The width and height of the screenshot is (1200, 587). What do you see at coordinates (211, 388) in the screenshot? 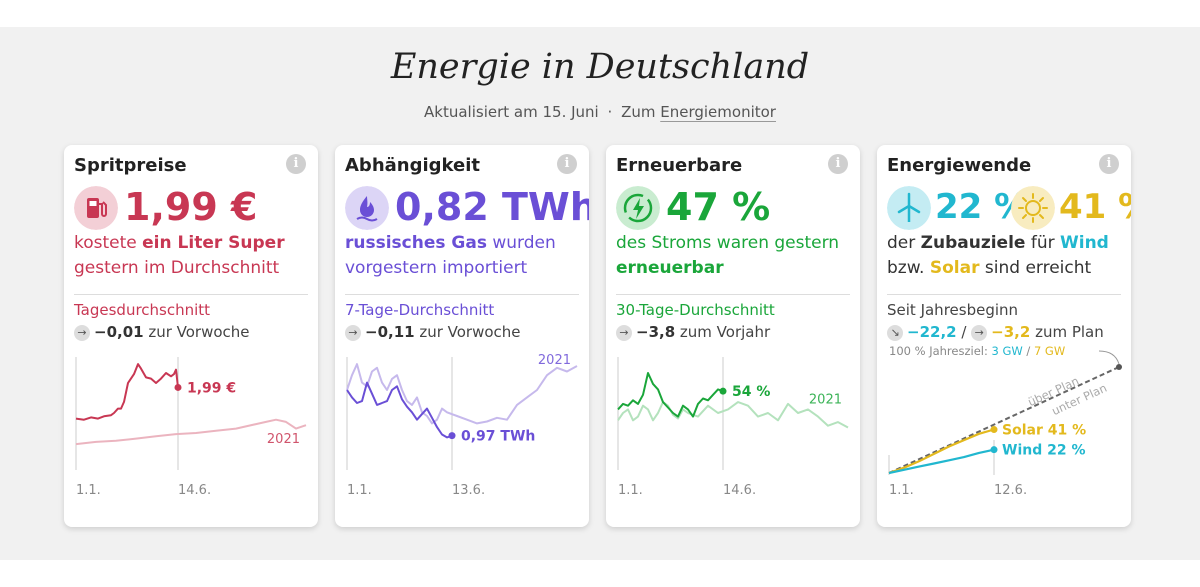
I see `end-value-label: 1,99 €` at bounding box center [211, 388].